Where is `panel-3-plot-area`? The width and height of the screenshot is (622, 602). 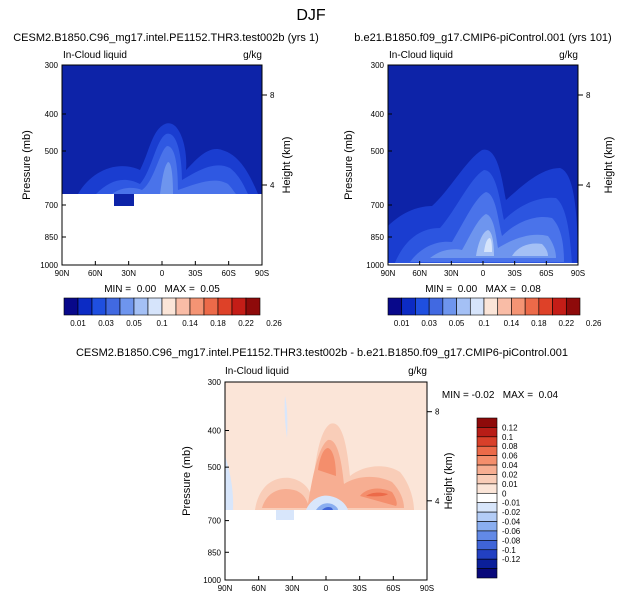
panel-3-plot-area is located at coordinates (326, 481).